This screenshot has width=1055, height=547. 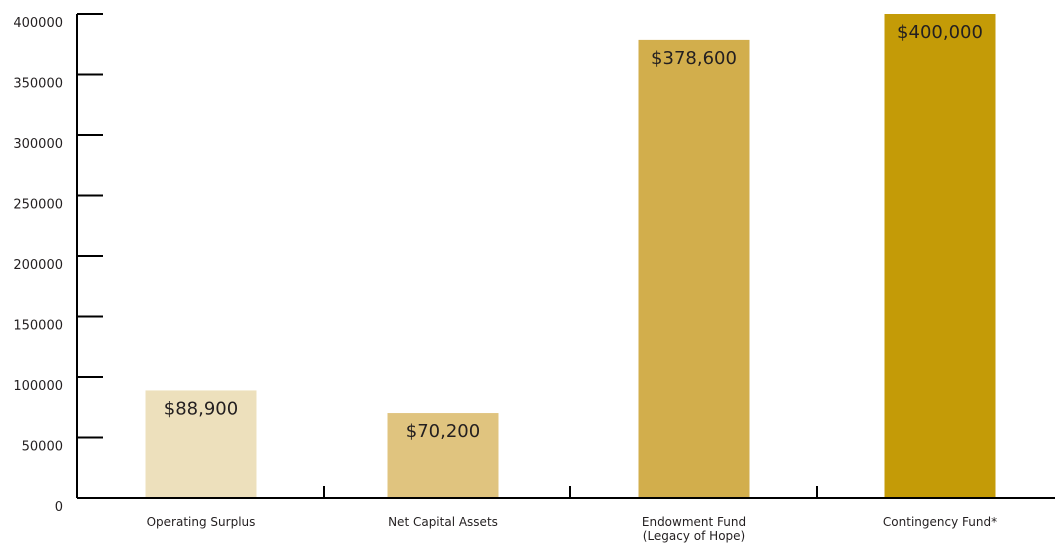 What do you see at coordinates (694, 522) in the screenshot?
I see `category-label-2: Endowment Fund` at bounding box center [694, 522].